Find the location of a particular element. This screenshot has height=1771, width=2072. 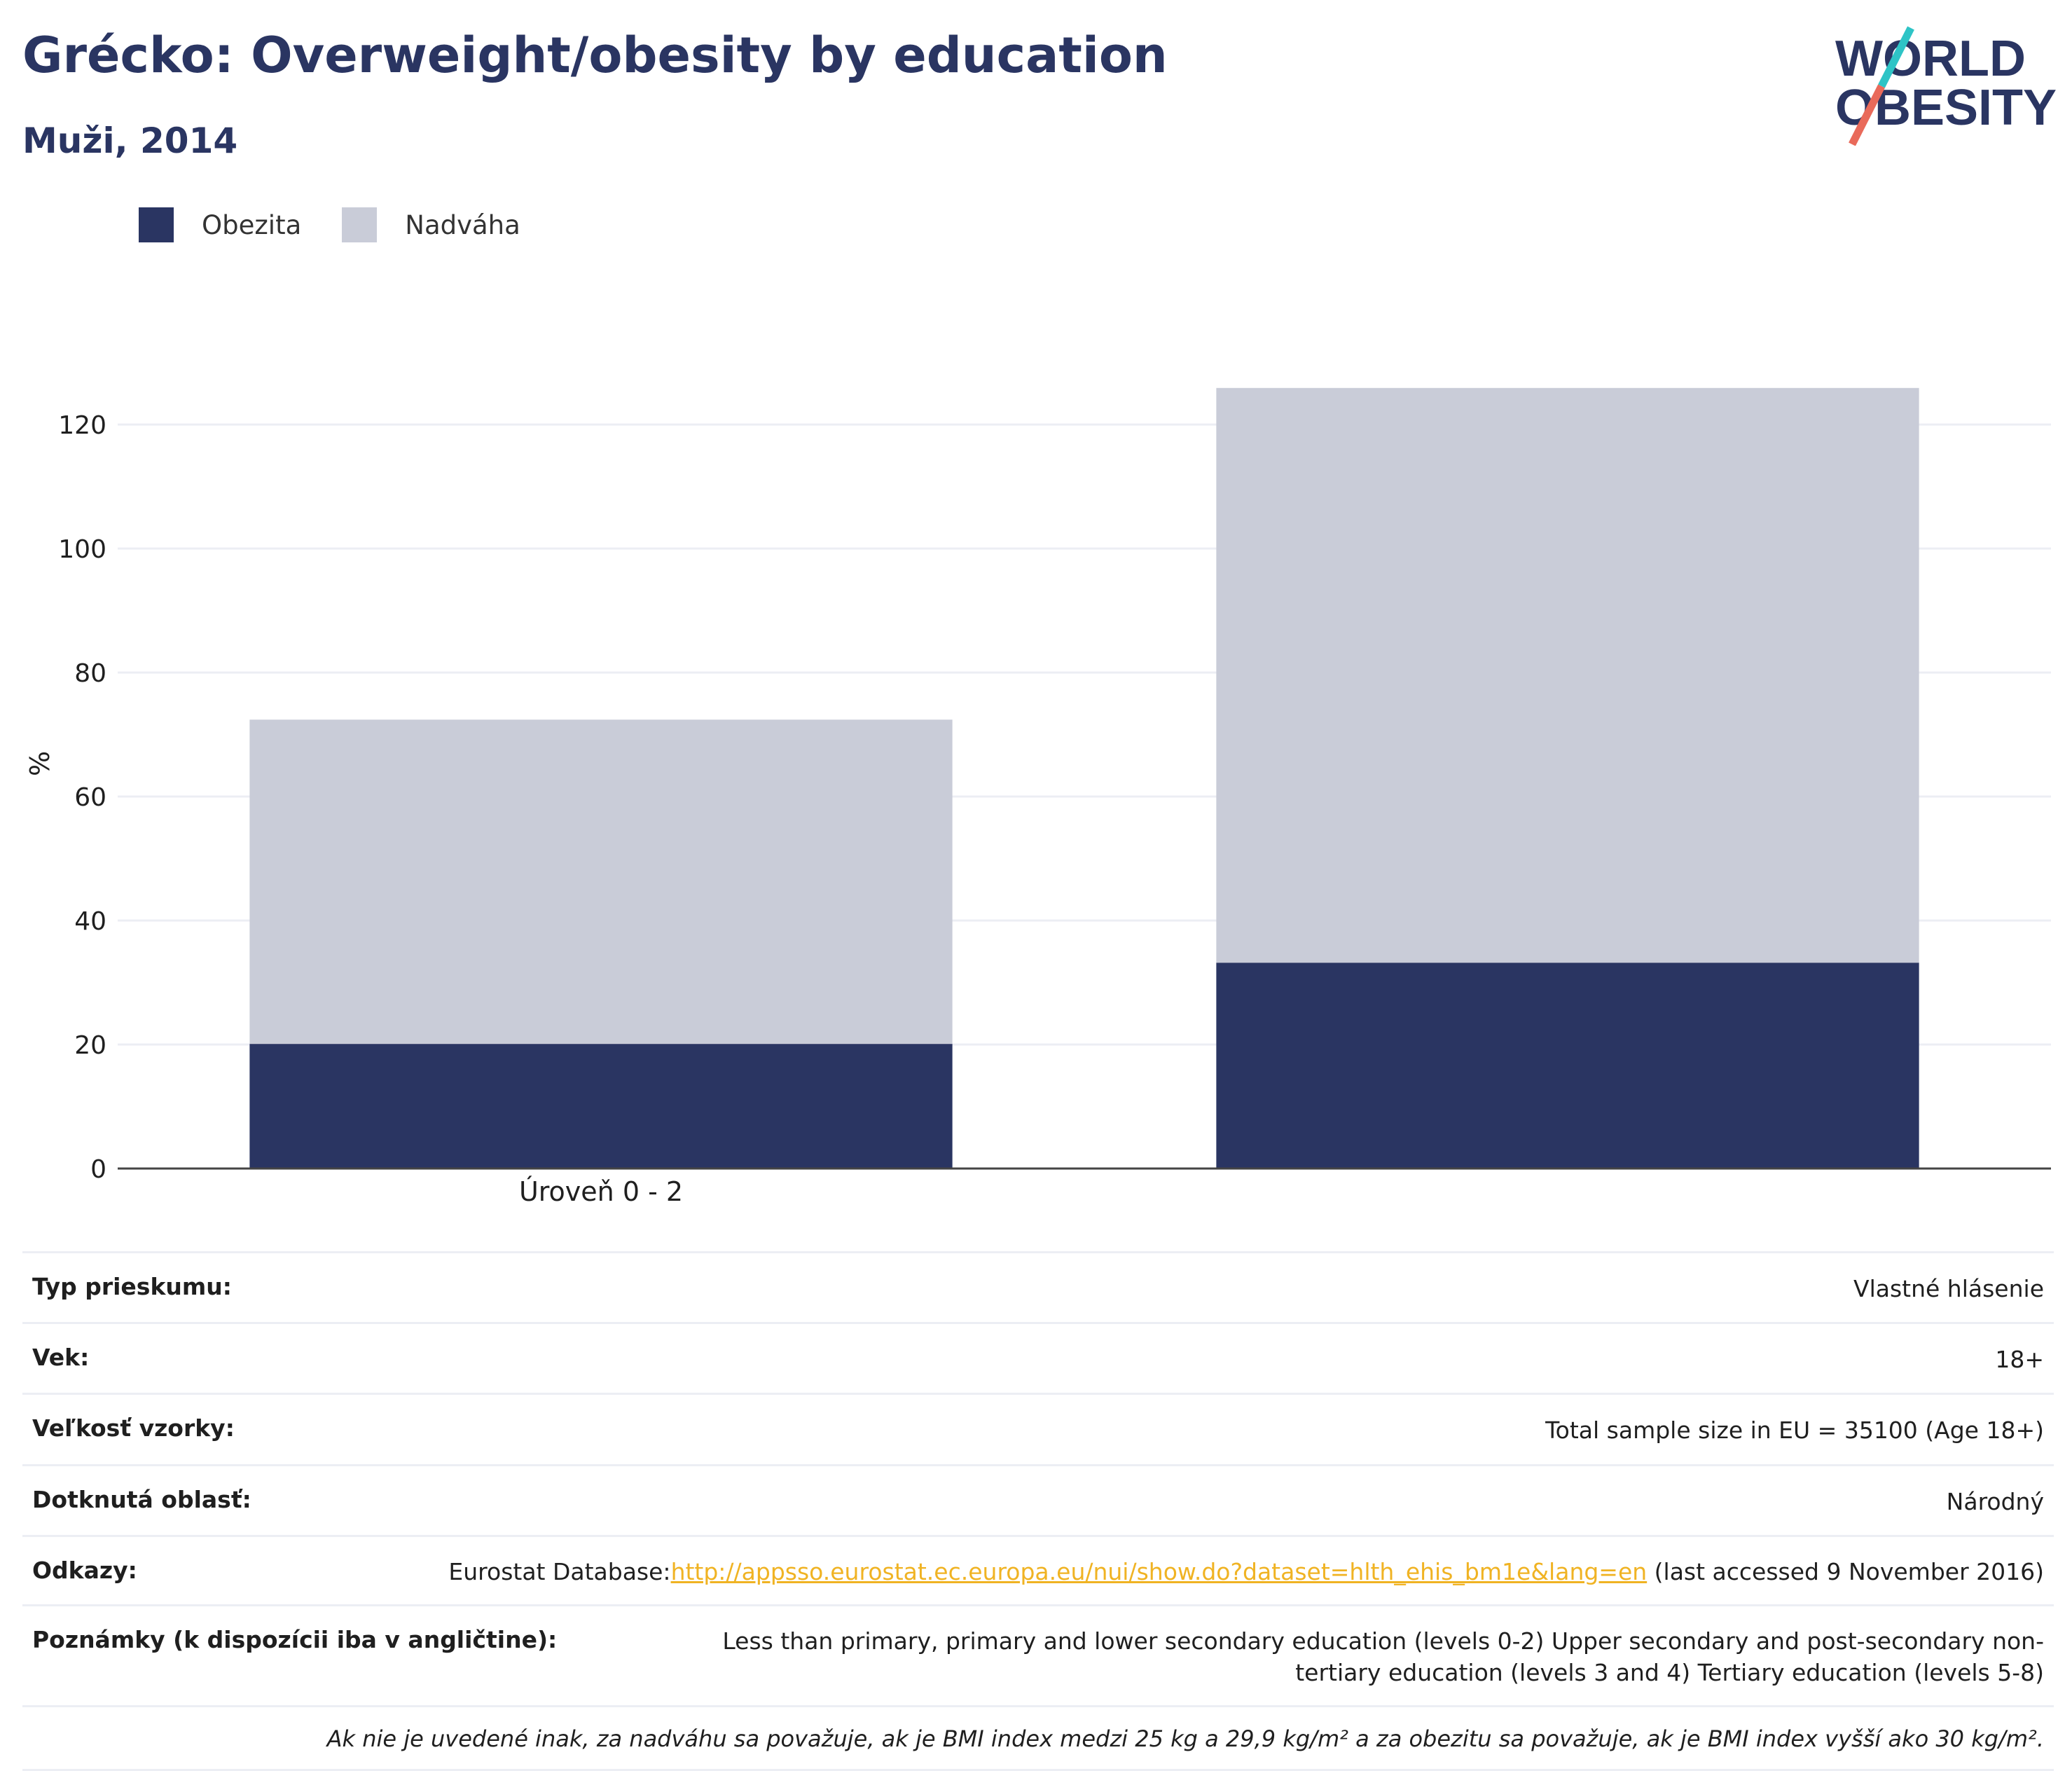

x-tick-label-0: Úroveň 0 - 2 is located at coordinates (601, 1192).